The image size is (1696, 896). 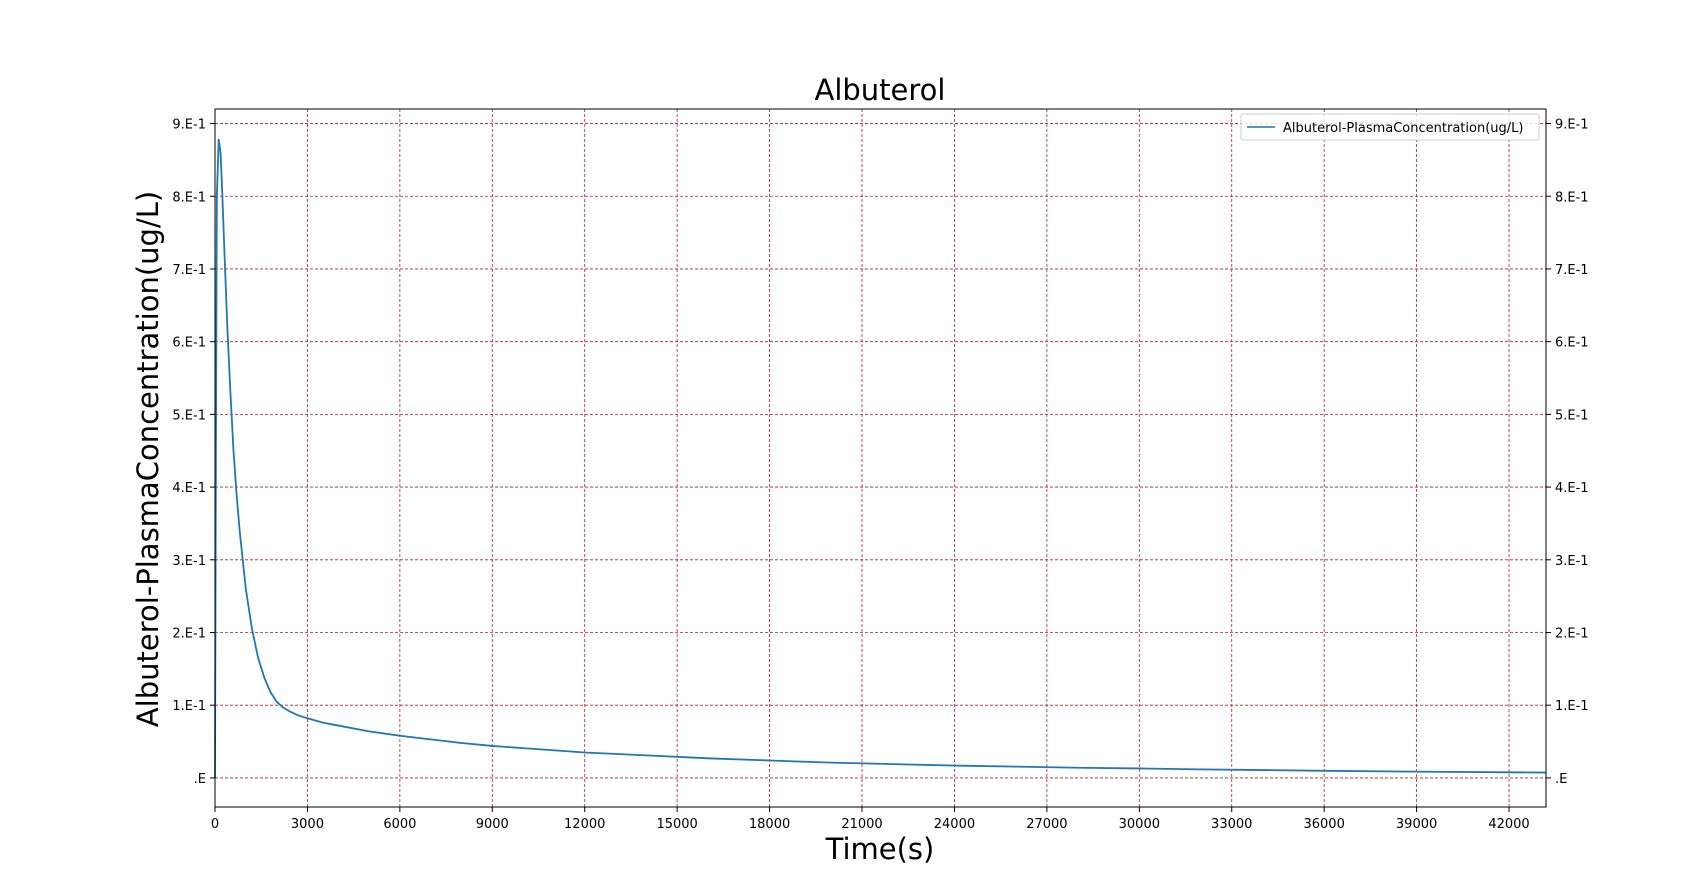 I want to click on x-tick-label: 27000, so click(x=1046, y=824).